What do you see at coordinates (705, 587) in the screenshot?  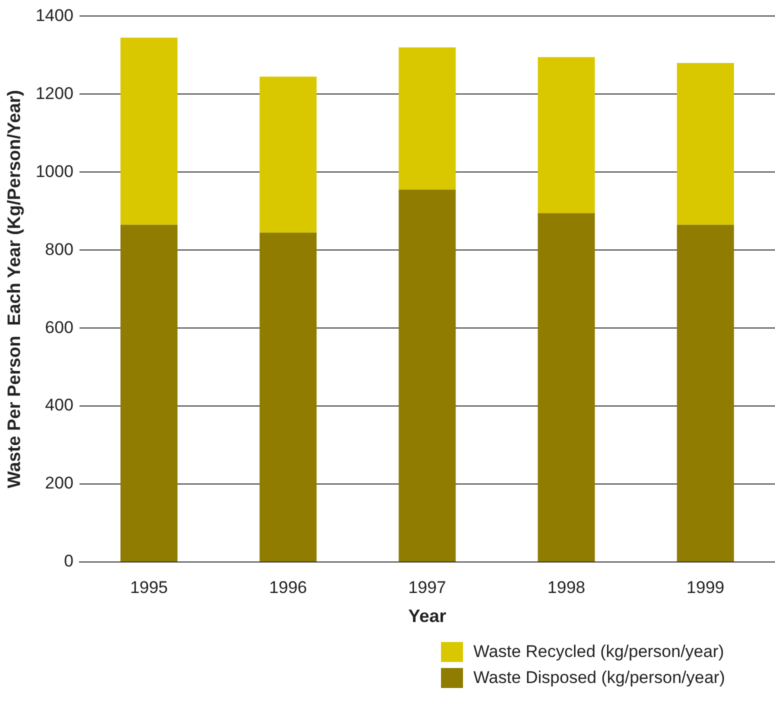 I see `x-tick-label: 1999` at bounding box center [705, 587].